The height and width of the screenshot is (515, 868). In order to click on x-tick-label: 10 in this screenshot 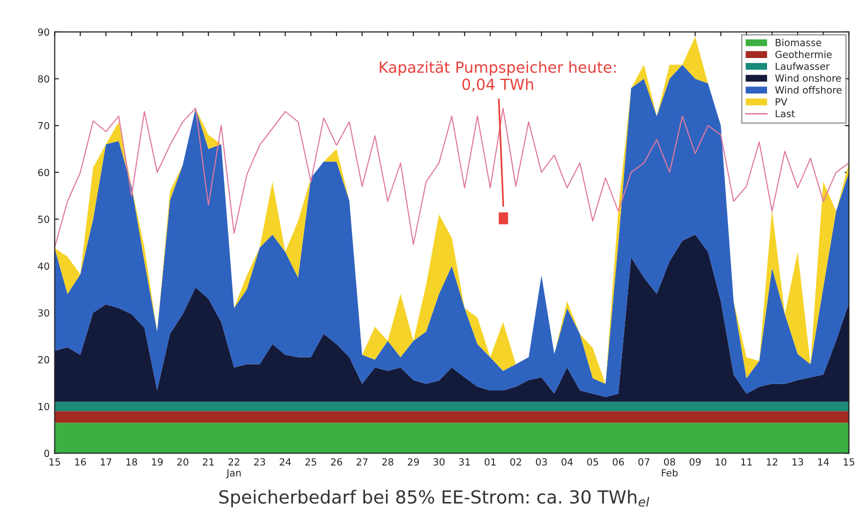, I will do `click(721, 462)`.